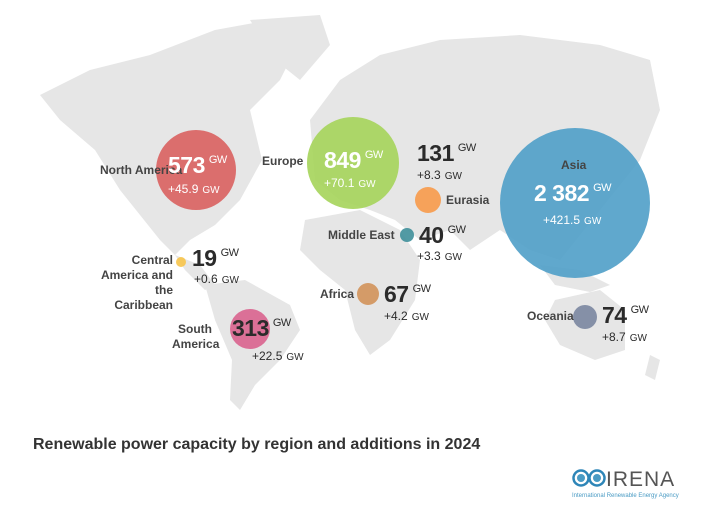 The image size is (725, 515). What do you see at coordinates (614, 315) in the screenshot?
I see `capacity-value: 74` at bounding box center [614, 315].